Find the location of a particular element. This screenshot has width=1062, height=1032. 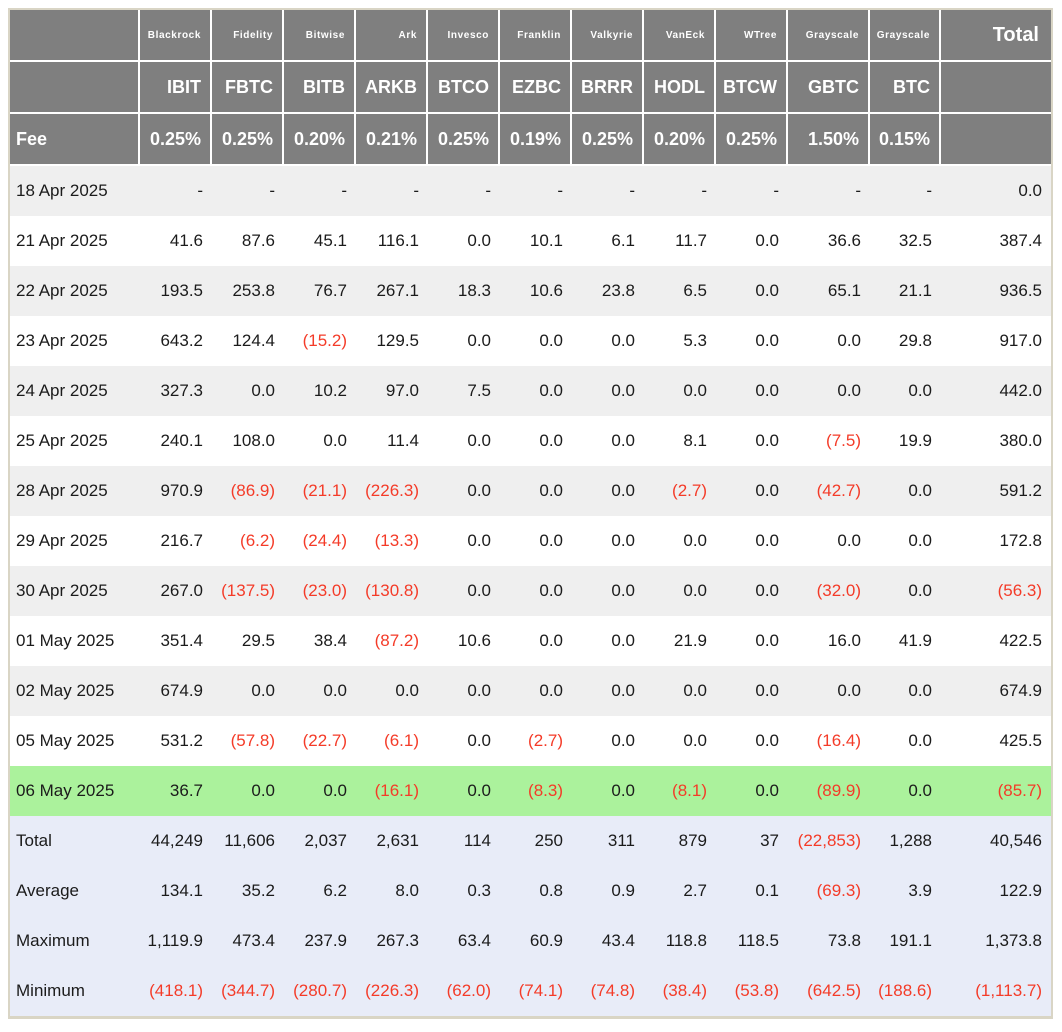

summary-0-value-0: 44,249 is located at coordinates (176, 841).